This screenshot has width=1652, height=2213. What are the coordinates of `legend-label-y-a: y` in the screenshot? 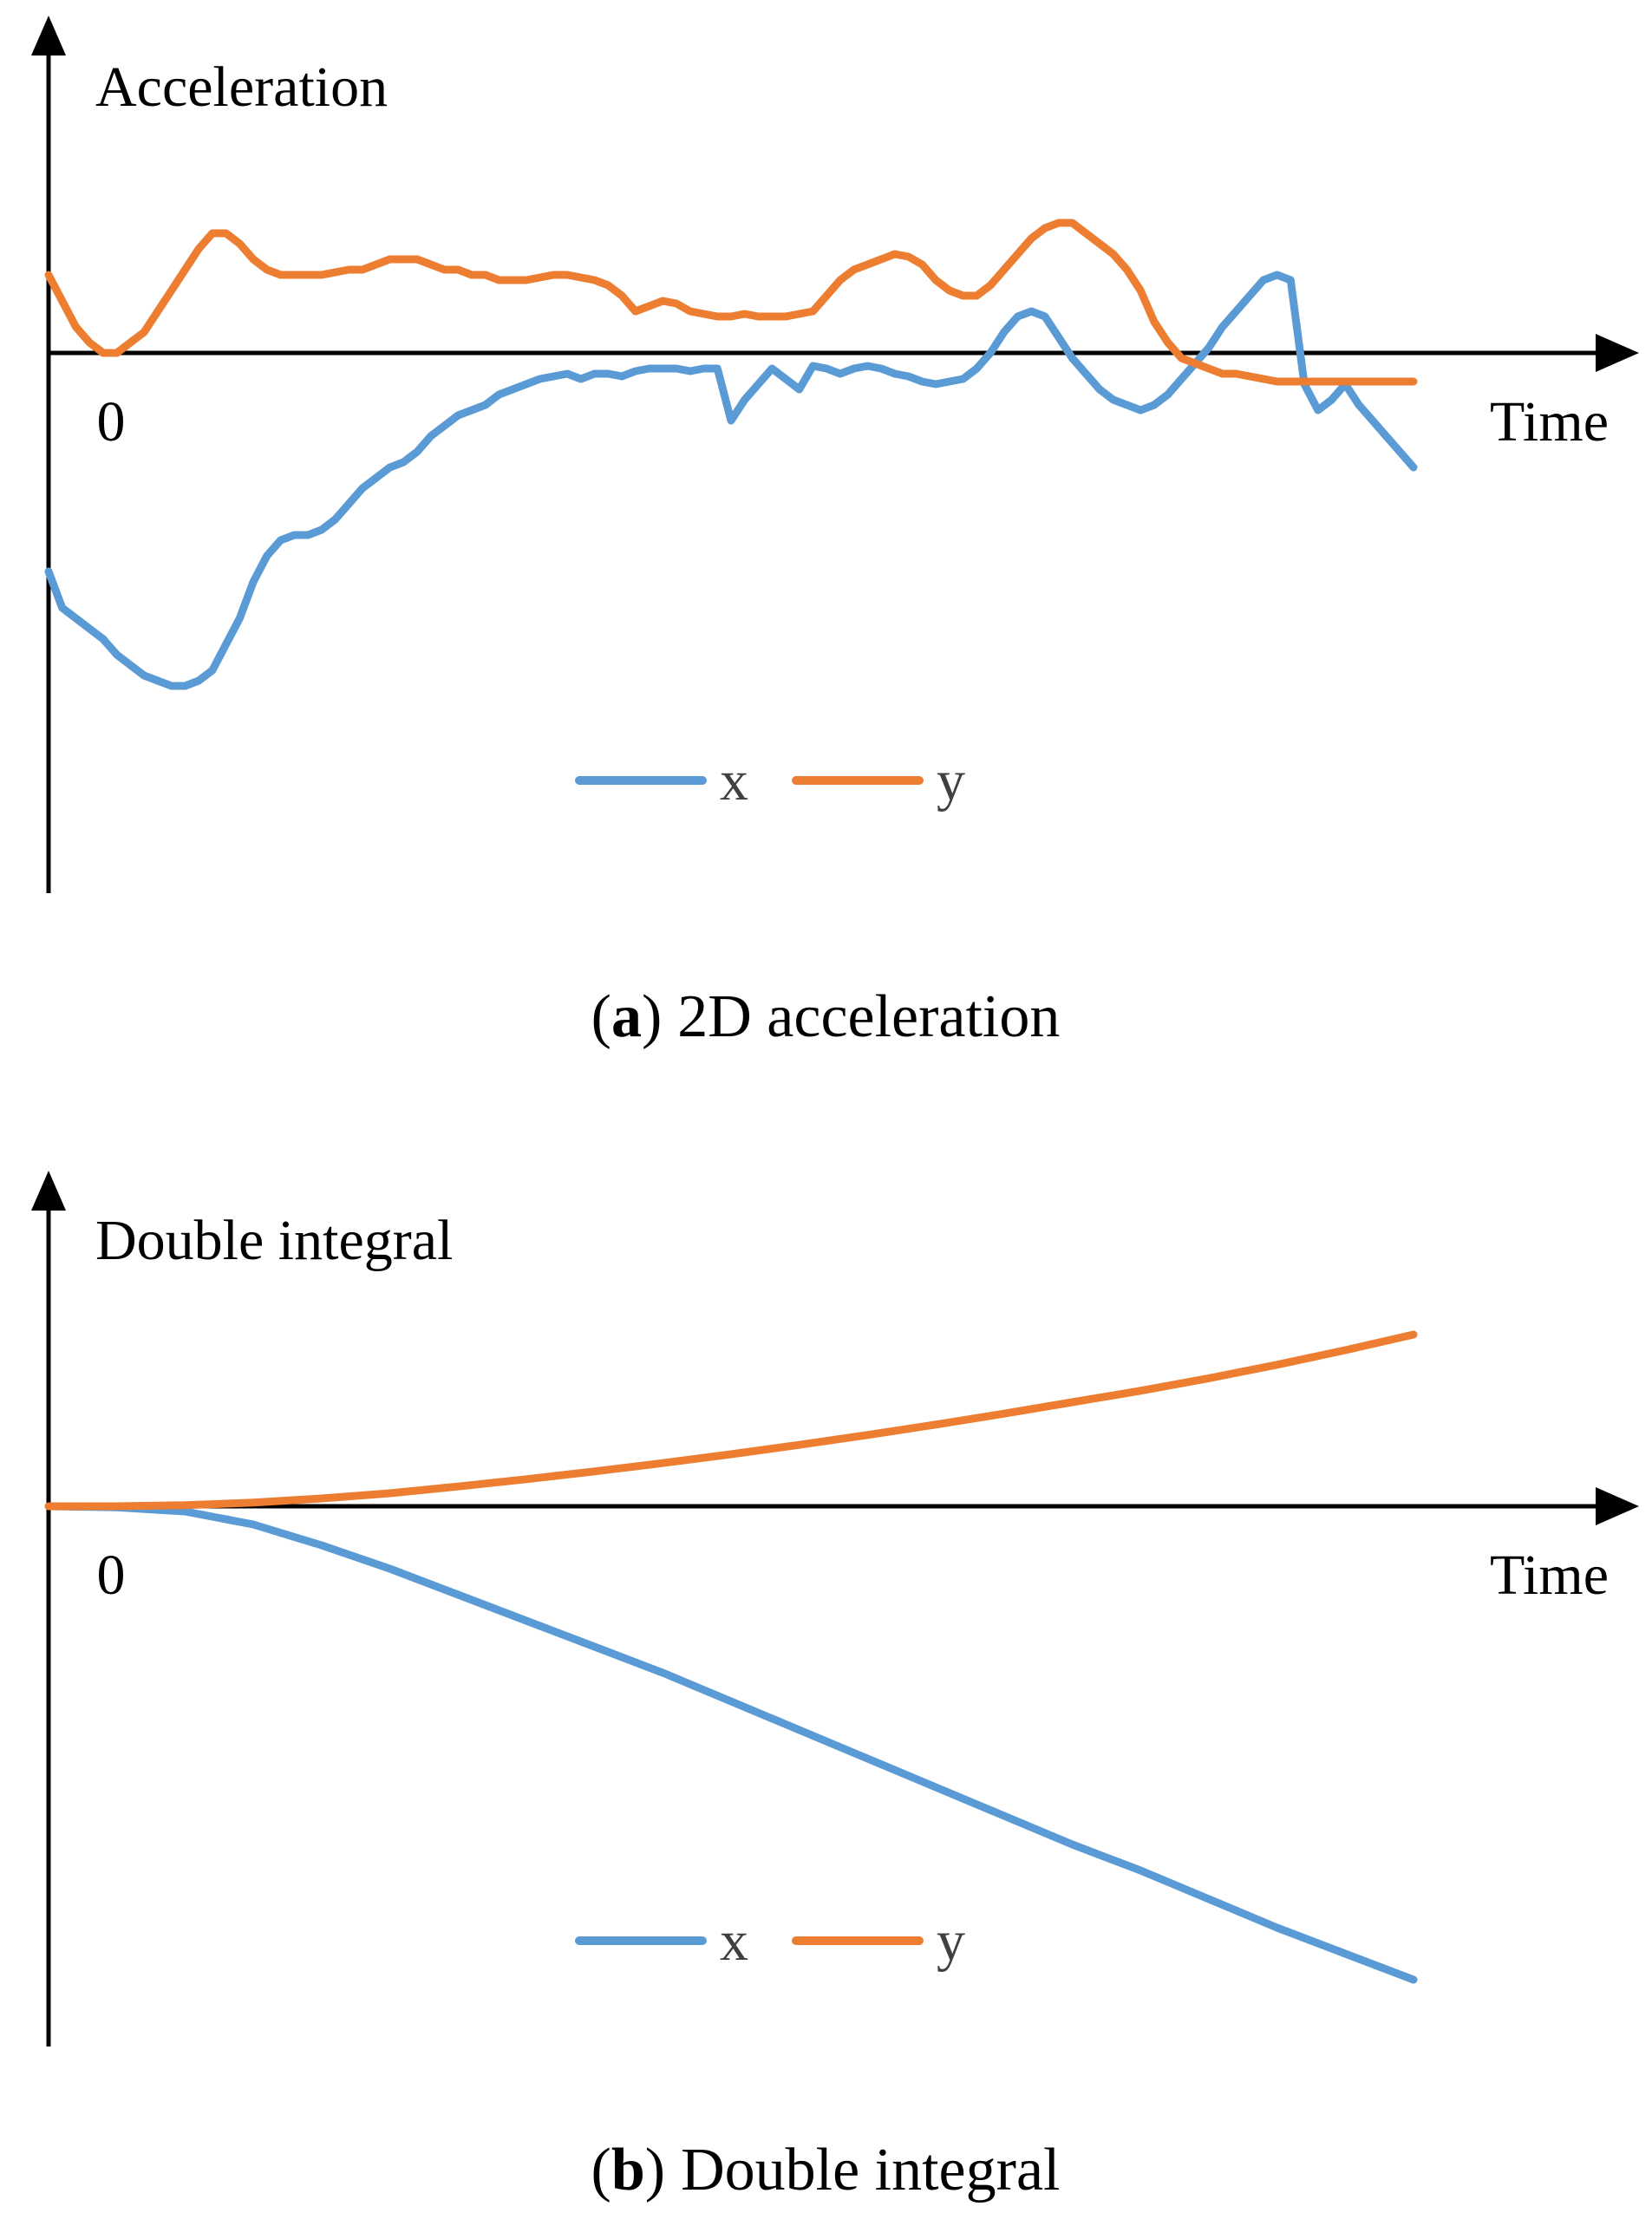 It's located at (951, 781).